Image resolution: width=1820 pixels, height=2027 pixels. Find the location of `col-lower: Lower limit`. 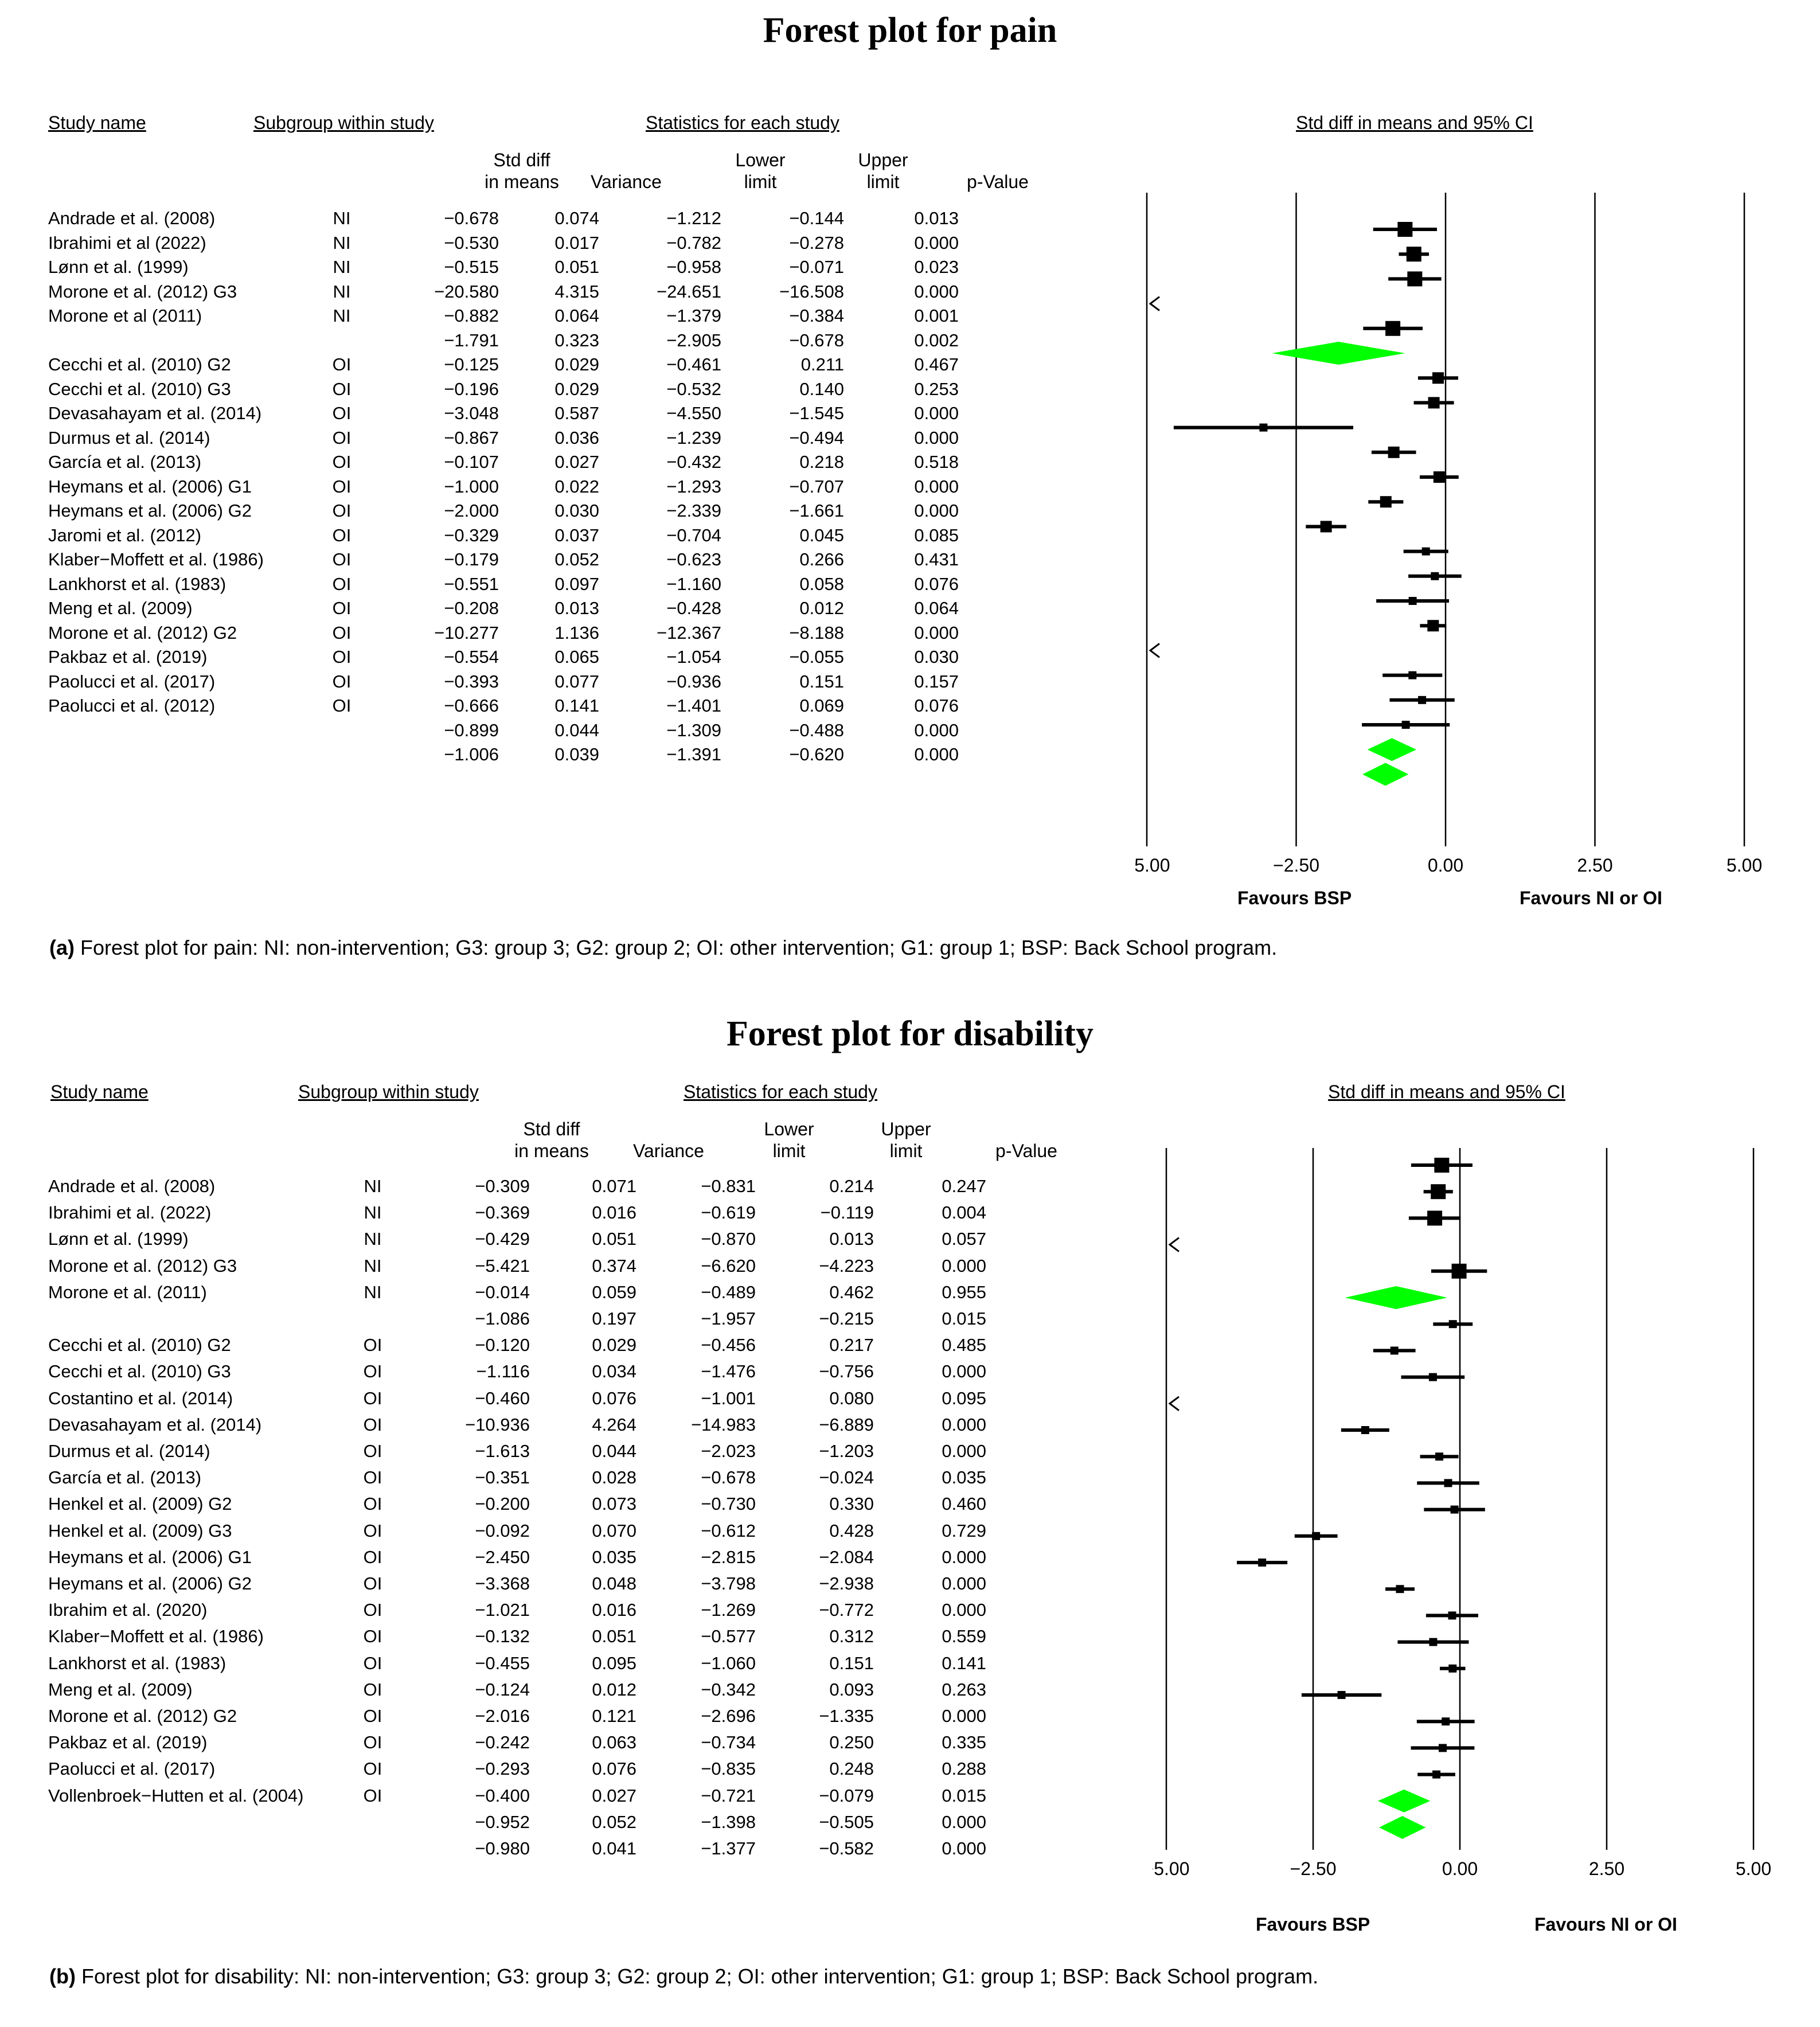

col-lower: Lower limit is located at coordinates (760, 171).